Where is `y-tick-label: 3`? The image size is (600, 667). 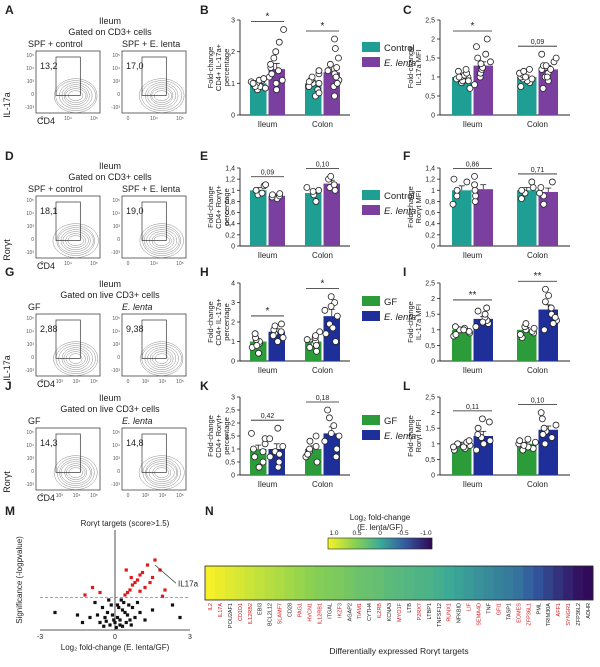
y-tick-label: 3 is located at coordinates (233, 303).